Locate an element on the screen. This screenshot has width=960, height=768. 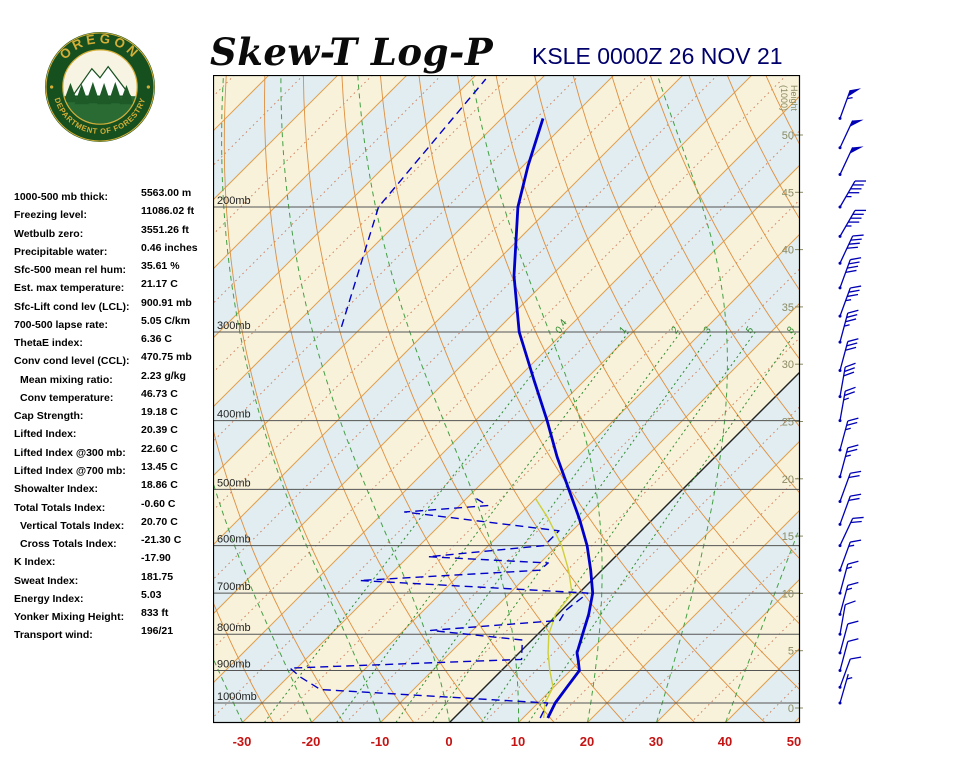
index-value: 19.18 C is located at coordinates (159, 412).